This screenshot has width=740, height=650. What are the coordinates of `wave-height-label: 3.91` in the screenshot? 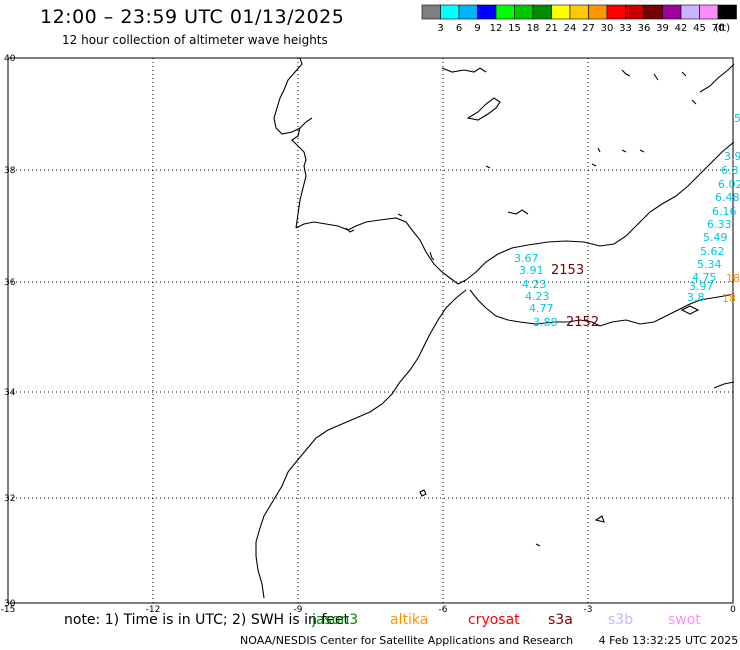 It's located at (531, 270).